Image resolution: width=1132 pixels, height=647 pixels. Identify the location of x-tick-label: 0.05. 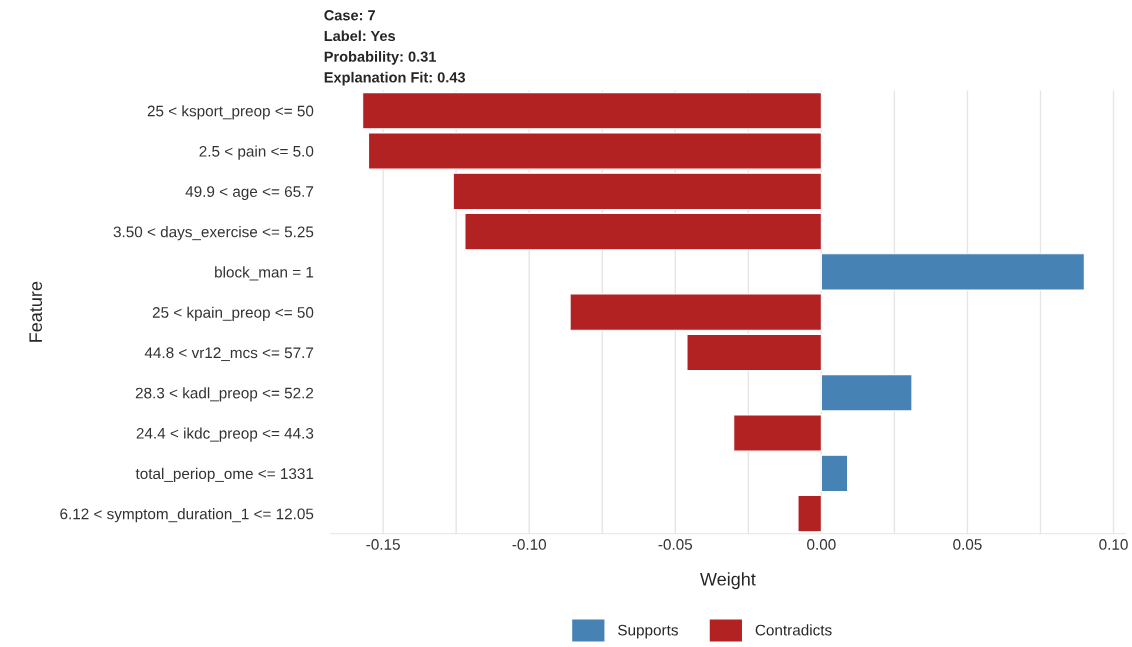
(967, 544).